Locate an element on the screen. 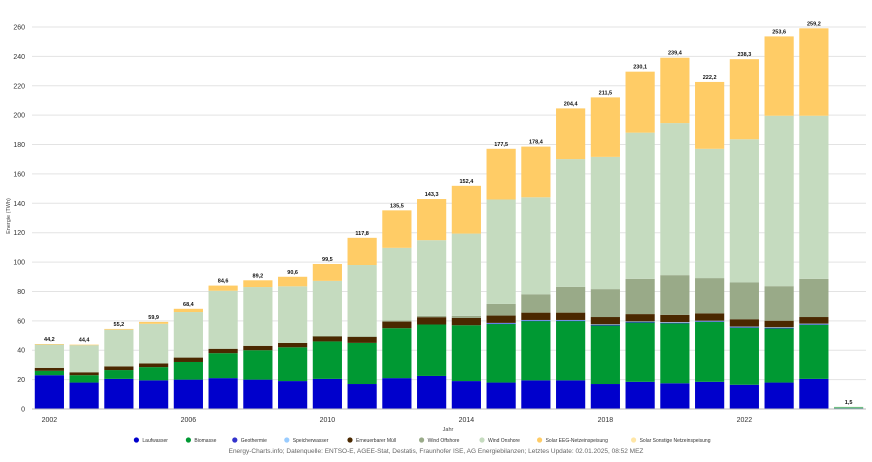 The height and width of the screenshot is (462, 872). legend-item: Wind Offshore is located at coordinates (439, 440).